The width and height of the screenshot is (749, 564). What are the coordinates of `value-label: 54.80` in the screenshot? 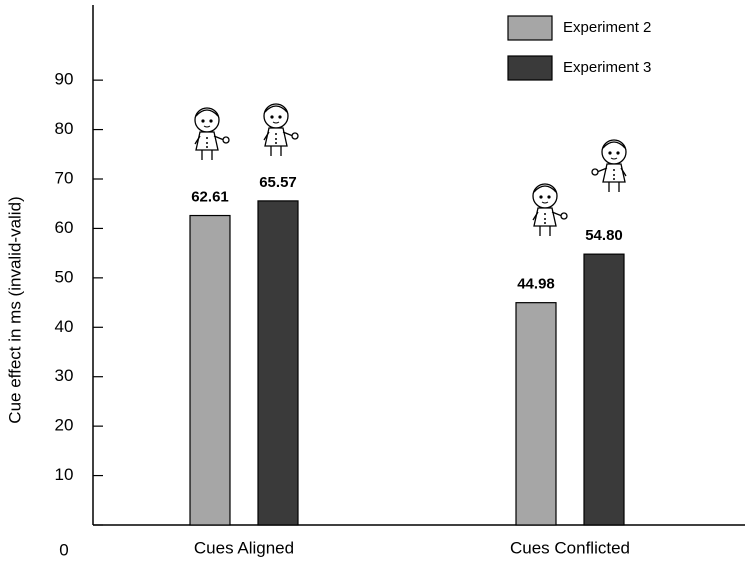 It's located at (604, 235).